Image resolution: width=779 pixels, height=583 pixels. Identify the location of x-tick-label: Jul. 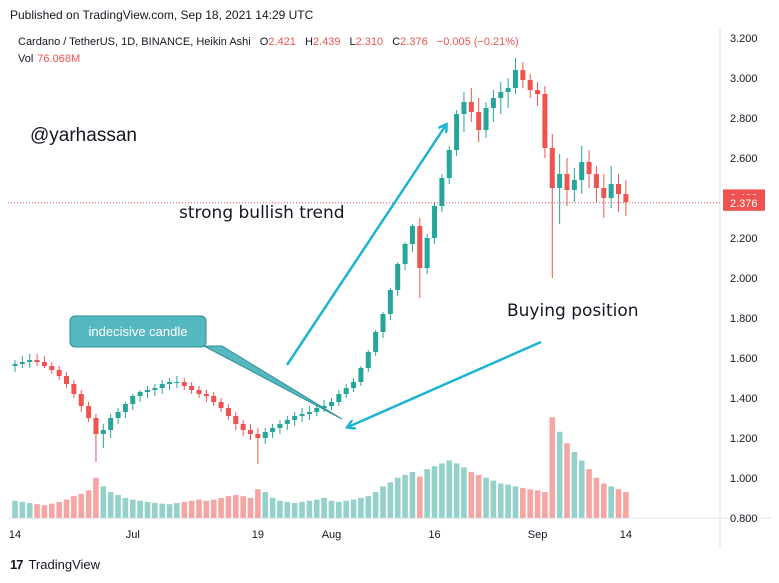
(133, 535).